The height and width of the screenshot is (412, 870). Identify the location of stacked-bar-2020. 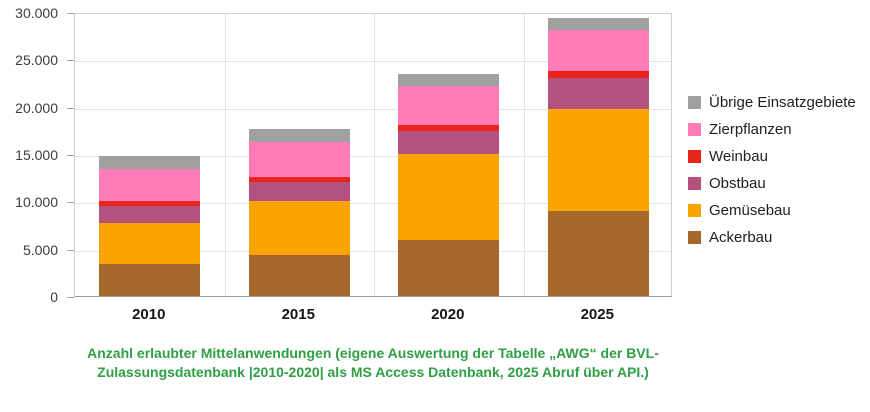
(449, 184).